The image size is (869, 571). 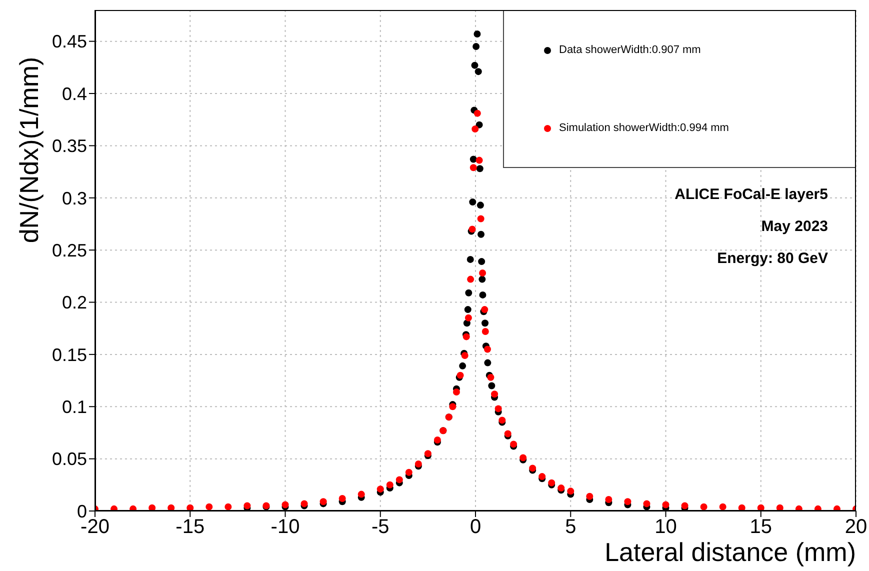 What do you see at coordinates (81, 511) in the screenshot?
I see `y-tick-label: 0` at bounding box center [81, 511].